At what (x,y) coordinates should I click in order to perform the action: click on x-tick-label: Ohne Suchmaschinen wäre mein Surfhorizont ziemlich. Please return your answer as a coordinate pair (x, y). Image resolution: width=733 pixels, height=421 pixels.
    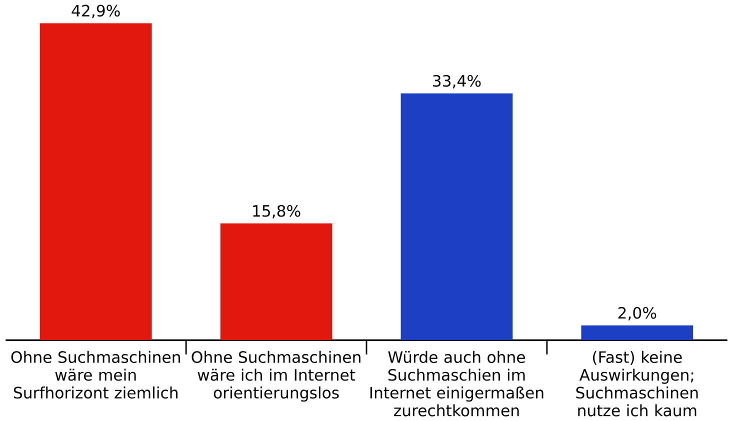
    Looking at the image, I should click on (95, 374).